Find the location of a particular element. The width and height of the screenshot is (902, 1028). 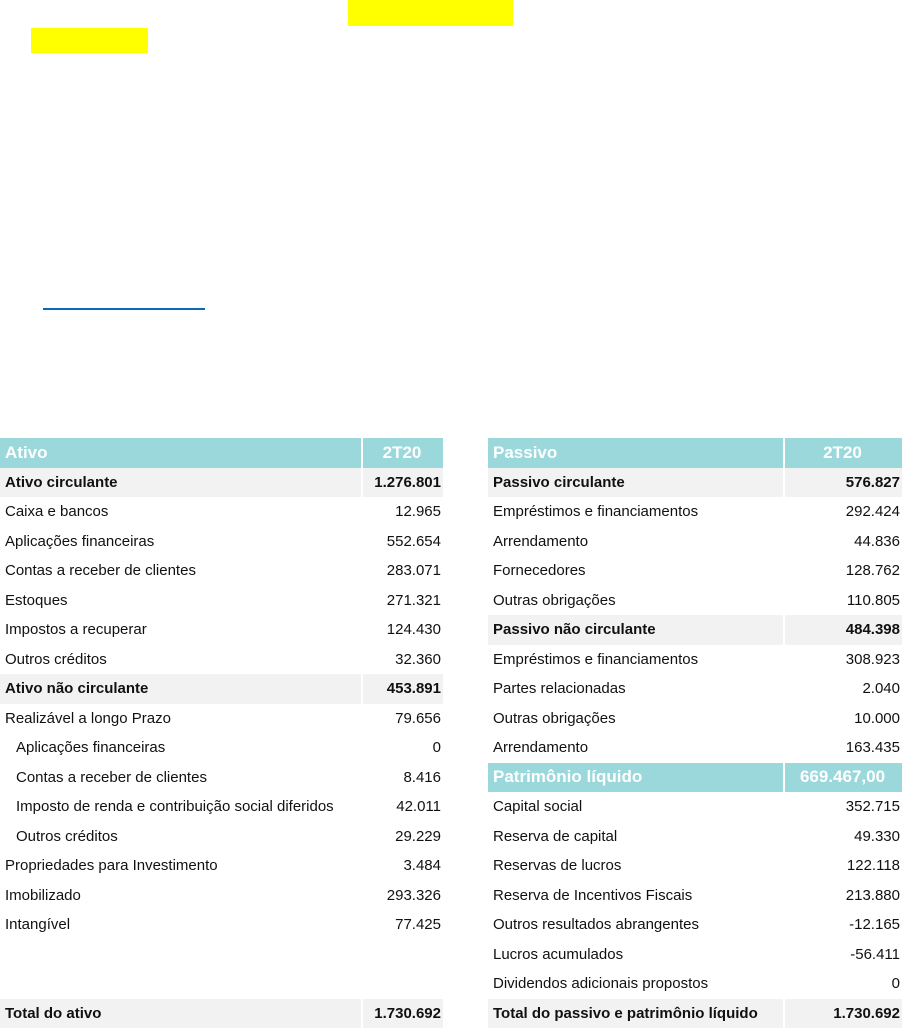

table-row: Outros resultados abrangentes -12.165 is located at coordinates (695, 925).